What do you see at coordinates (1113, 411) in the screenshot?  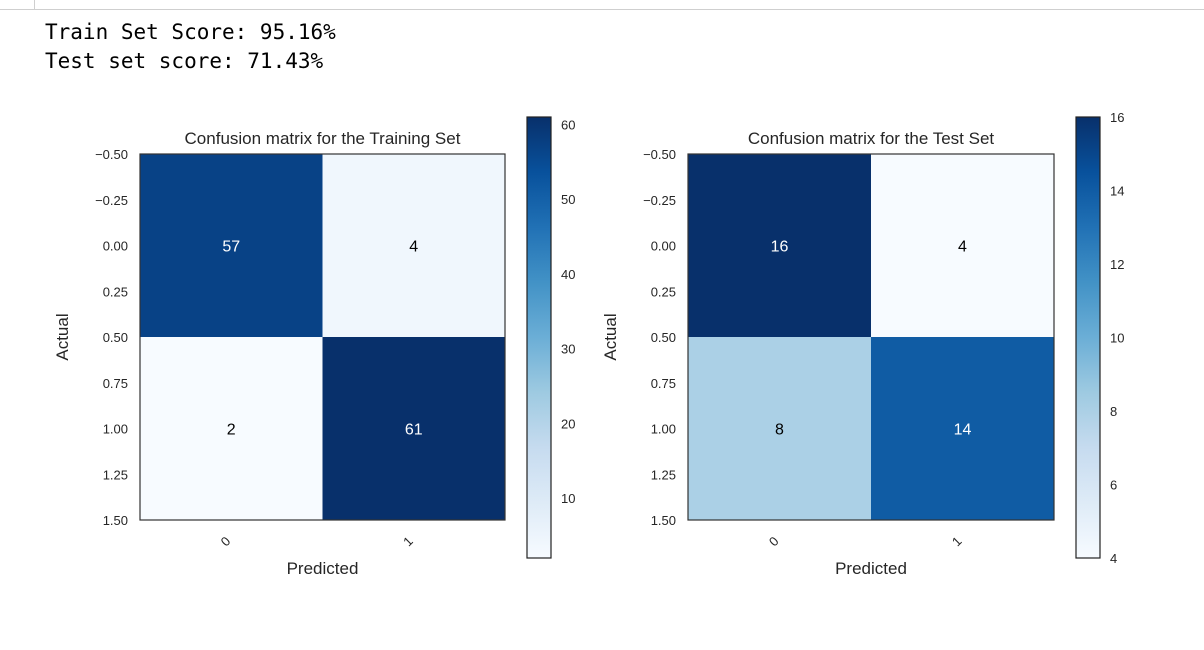 I see `colorbar-tick-label: 8` at bounding box center [1113, 411].